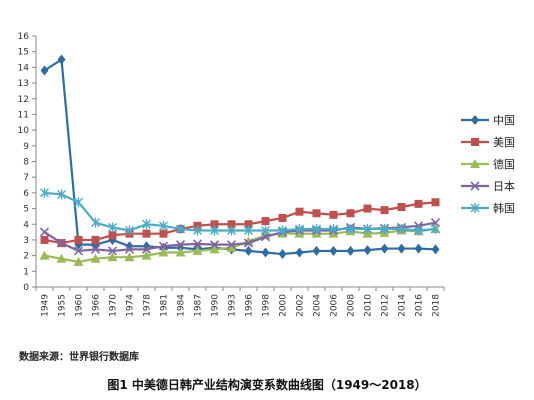 The image size is (534, 400). I want to click on x-tick-label: 1990, so click(216, 305).